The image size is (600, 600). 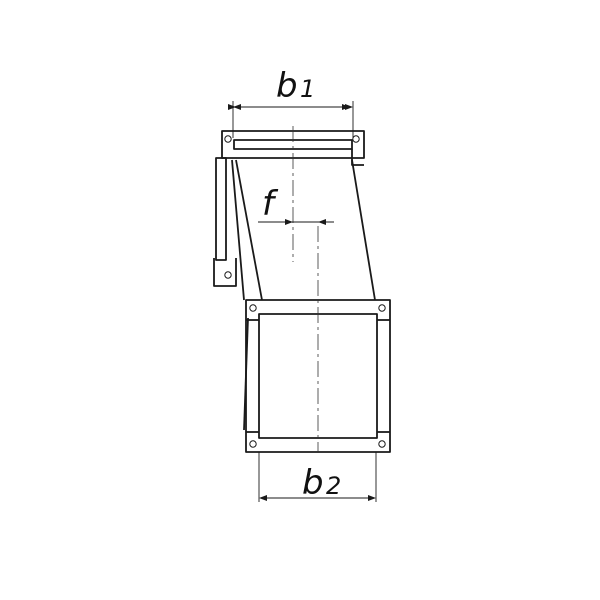 I want to click on dimension-b1: b 1, so click(x=291, y=102).